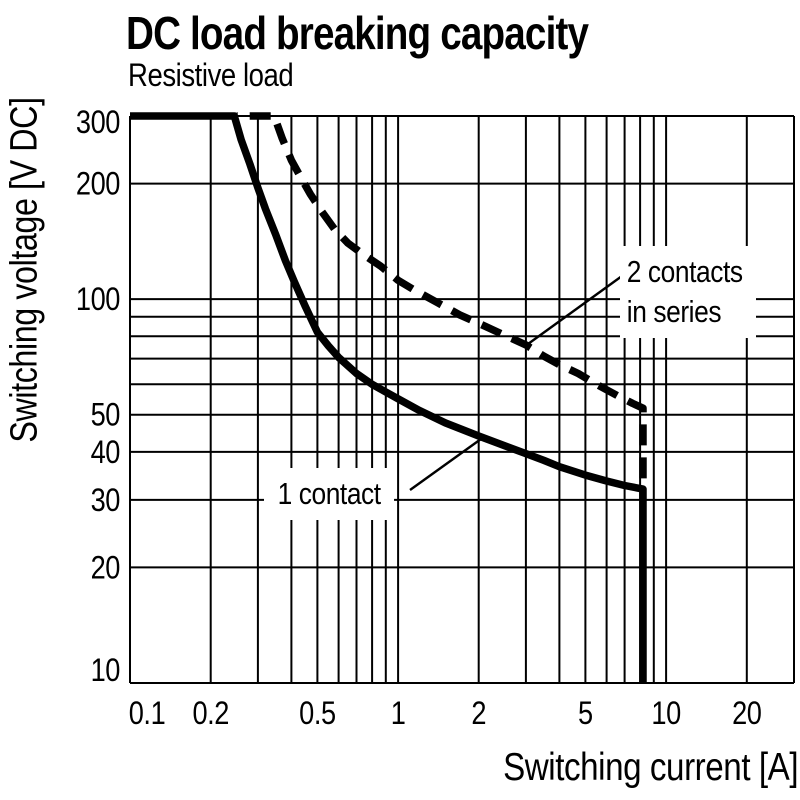 This screenshot has height=800, width=800. What do you see at coordinates (147, 714) in the screenshot?
I see `x-tick-label: 0.1` at bounding box center [147, 714].